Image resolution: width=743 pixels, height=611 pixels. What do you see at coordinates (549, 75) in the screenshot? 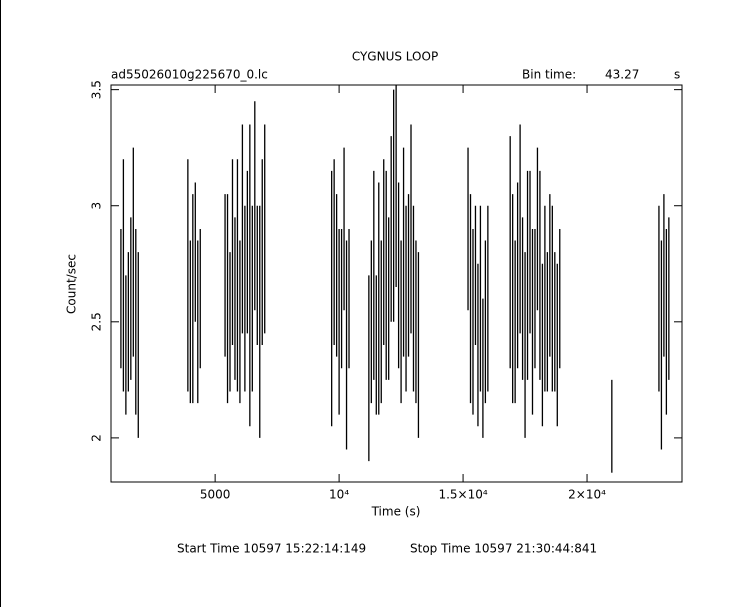
I see `bin-time-label: Bin time:` at bounding box center [549, 75].